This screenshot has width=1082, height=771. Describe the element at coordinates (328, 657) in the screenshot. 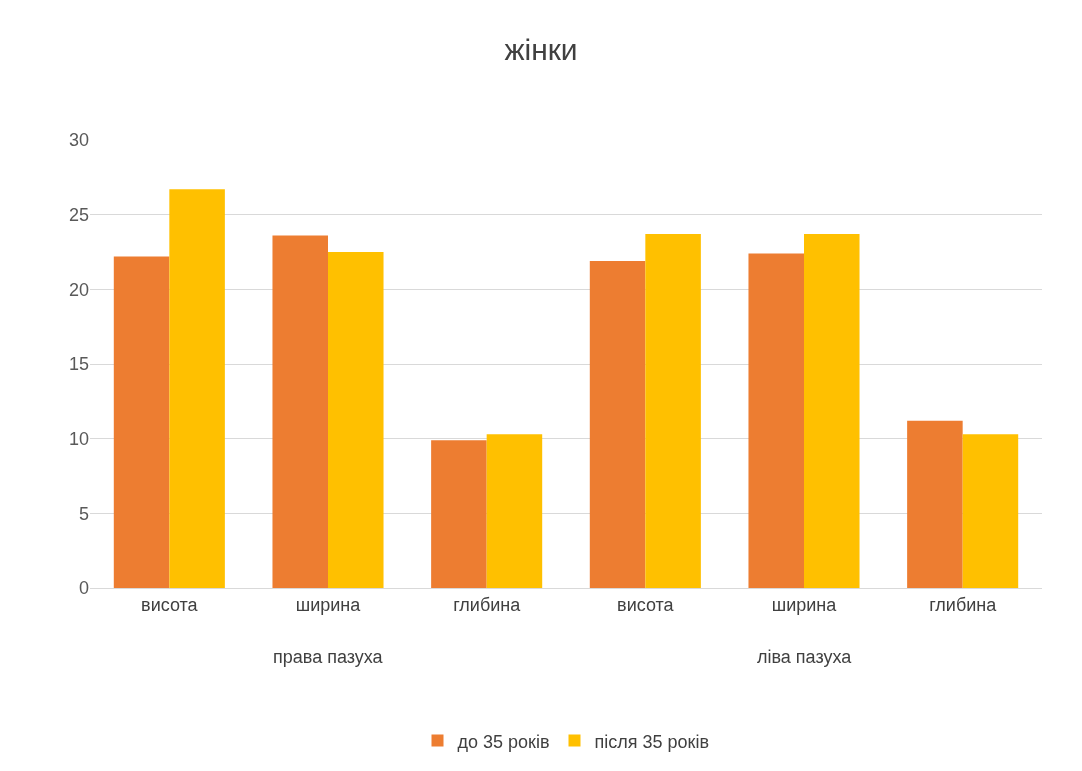

I see `text: права пазуха` at that location.